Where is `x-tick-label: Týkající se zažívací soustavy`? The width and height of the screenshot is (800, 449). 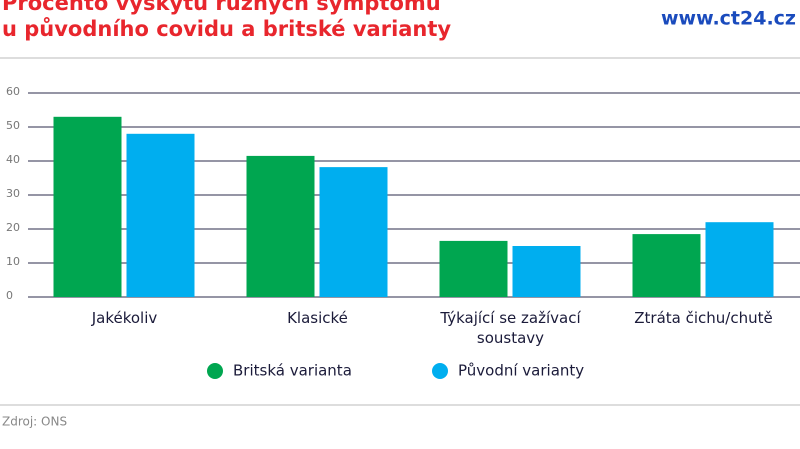 x-tick-label: Týkající se zažívací soustavy is located at coordinates (510, 328).